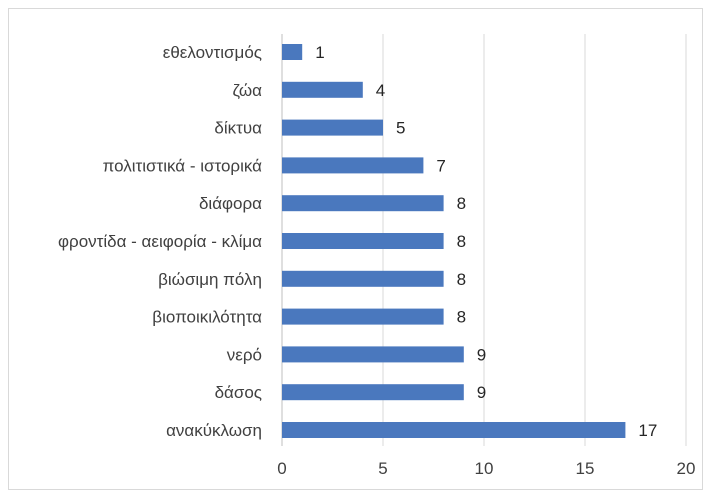 This screenshot has height=494, width=711. Describe the element at coordinates (214, 430) in the screenshot. I see `category-label: ανακύκλωση` at that location.